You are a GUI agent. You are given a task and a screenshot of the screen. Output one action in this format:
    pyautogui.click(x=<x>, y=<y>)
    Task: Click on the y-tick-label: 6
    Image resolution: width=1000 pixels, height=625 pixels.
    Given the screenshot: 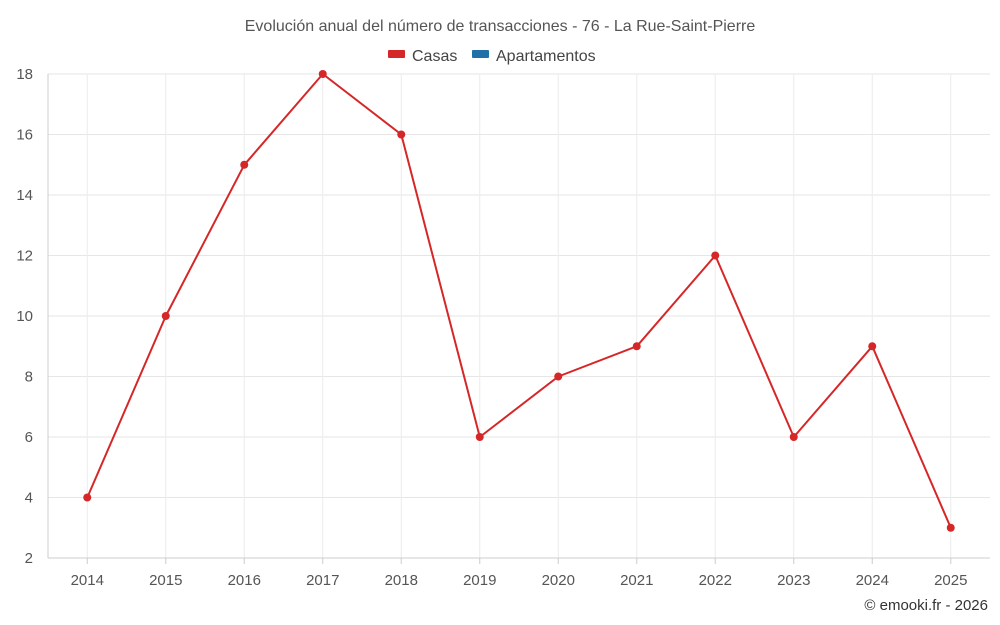 What is the action you would take?
    pyautogui.click(x=29, y=437)
    